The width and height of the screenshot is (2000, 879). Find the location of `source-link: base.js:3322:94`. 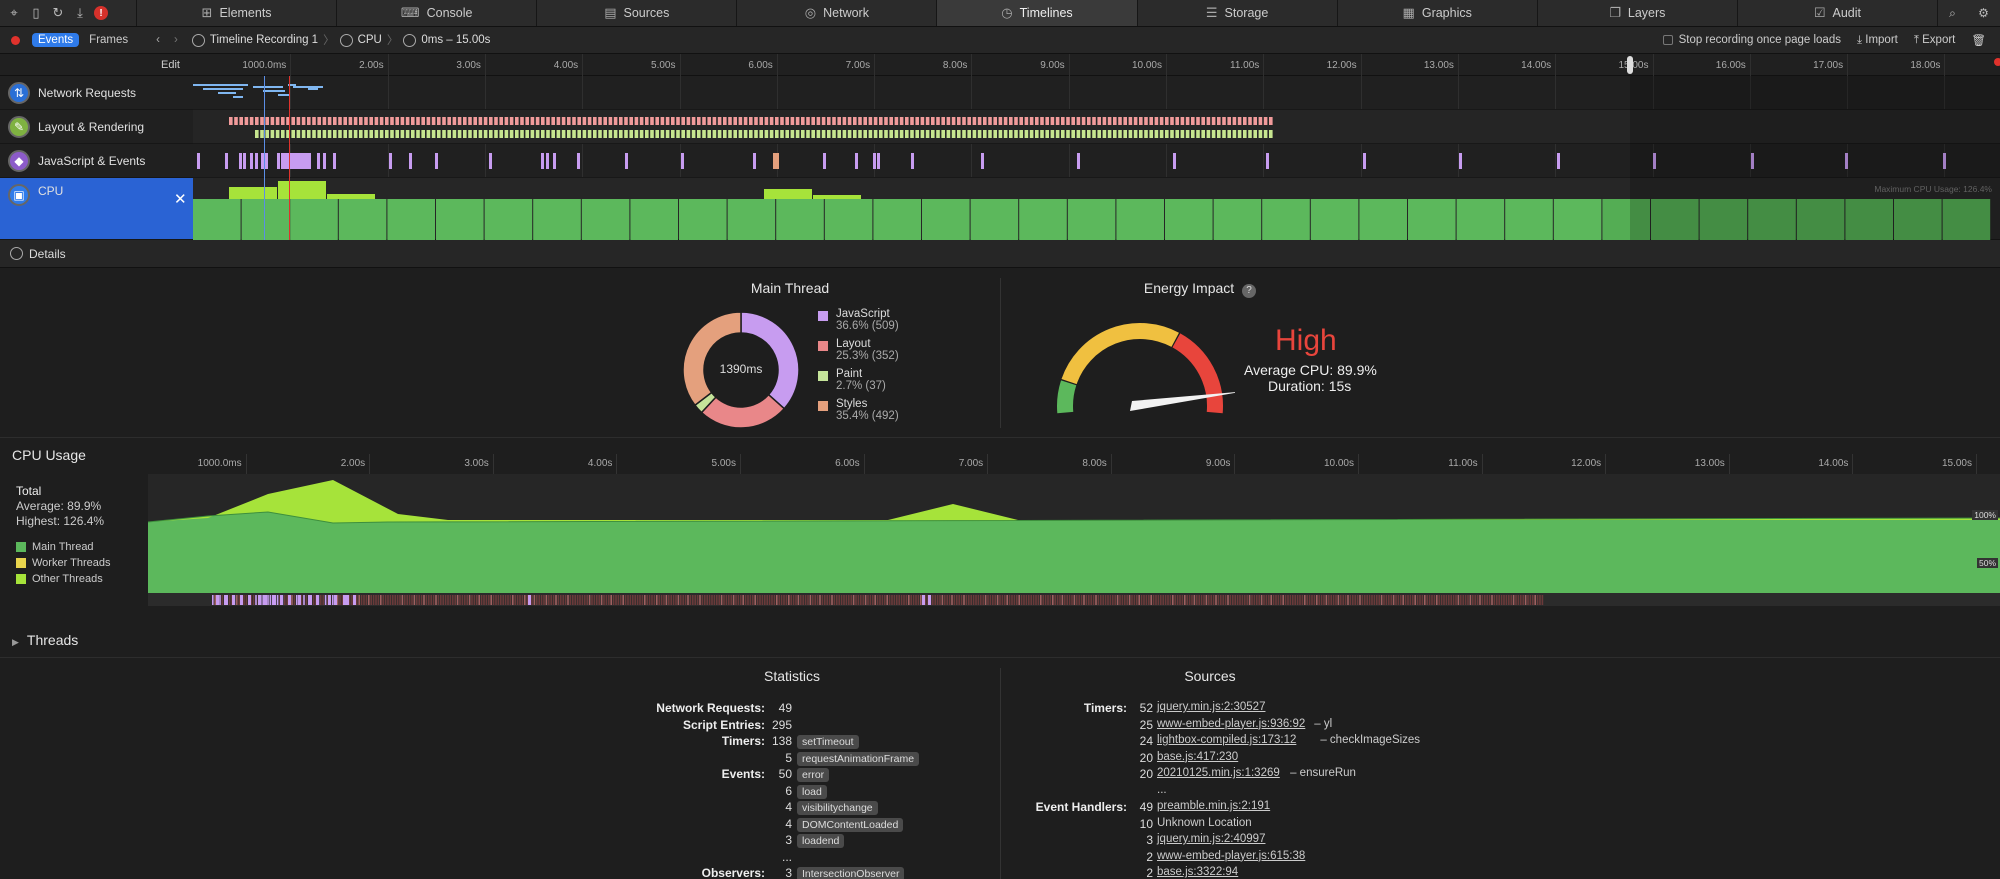

source-link: base.js:3322:94 is located at coordinates (1198, 872).